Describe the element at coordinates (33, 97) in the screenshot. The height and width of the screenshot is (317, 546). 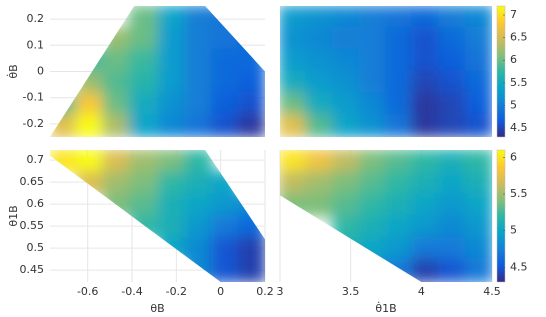
I see `y-tick-label: -0.1` at that location.